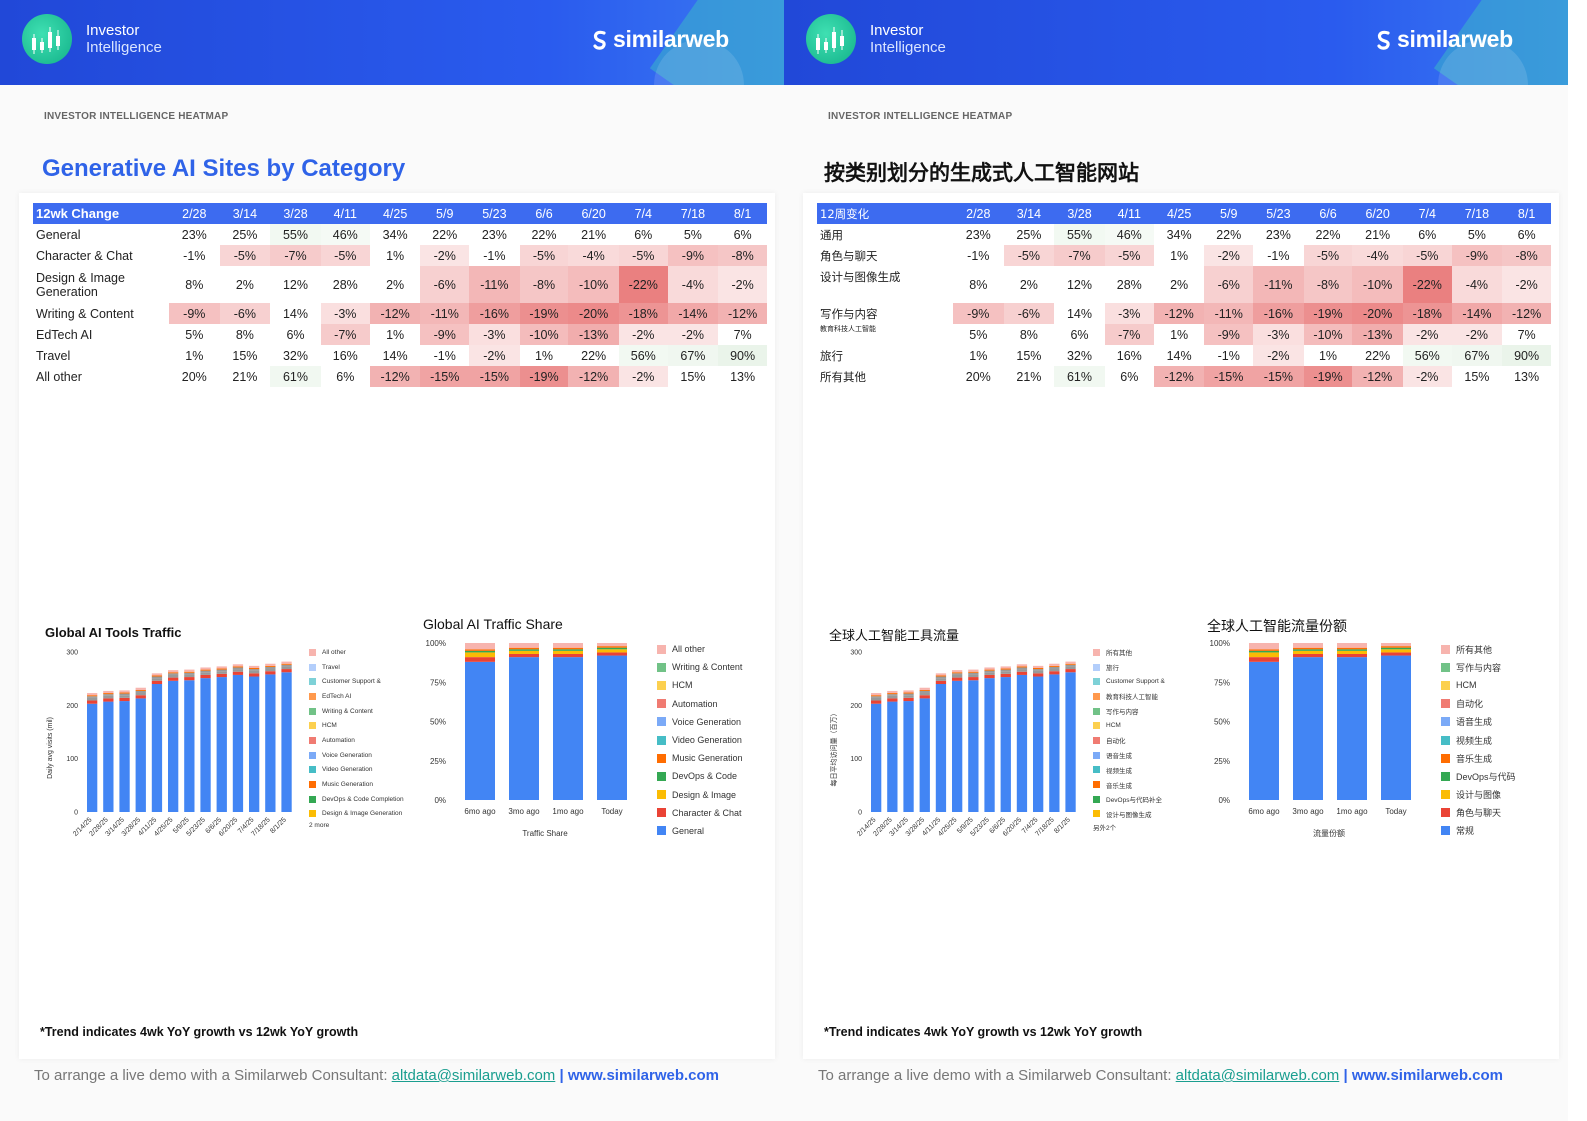 The image size is (1587, 1121). Describe the element at coordinates (337, 696) in the screenshot. I see `legend-label: EdTech AI` at that location.